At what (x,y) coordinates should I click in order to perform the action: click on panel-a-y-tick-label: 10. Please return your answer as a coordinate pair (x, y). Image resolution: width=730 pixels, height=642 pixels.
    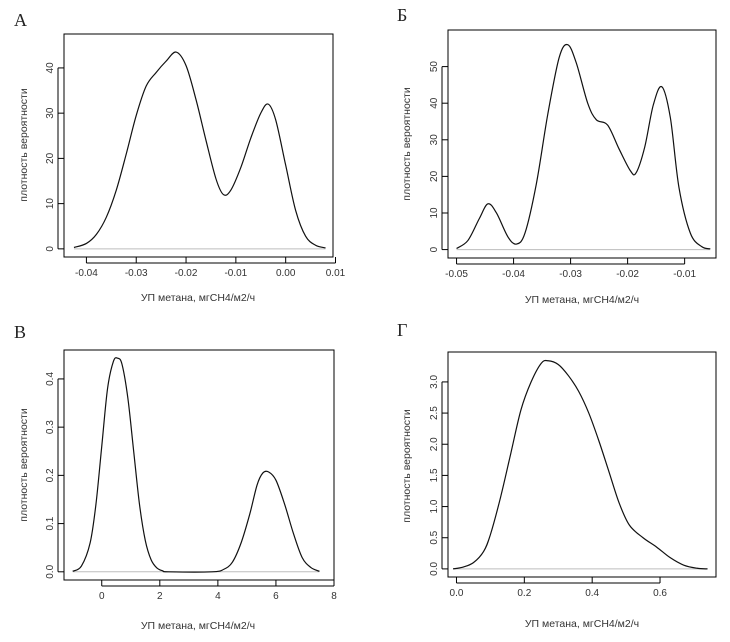
    Looking at the image, I should click on (50, 204).